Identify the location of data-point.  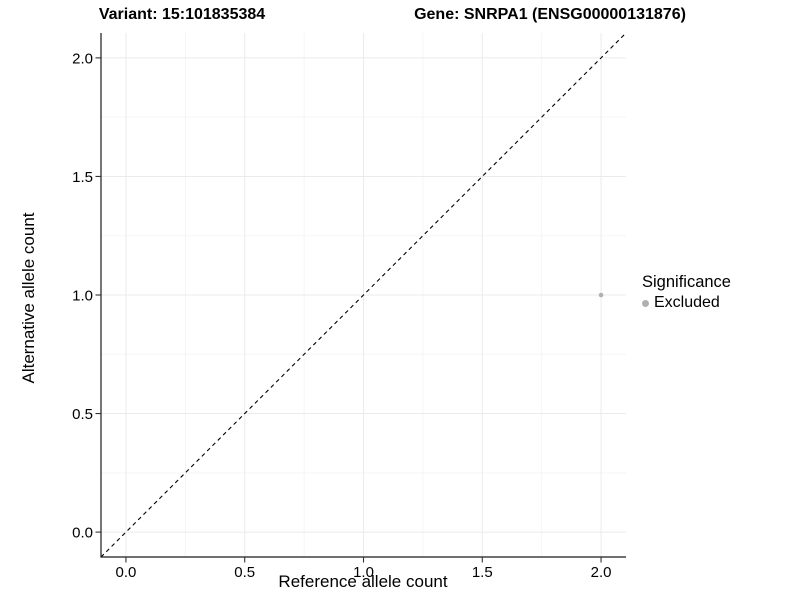
(601, 295).